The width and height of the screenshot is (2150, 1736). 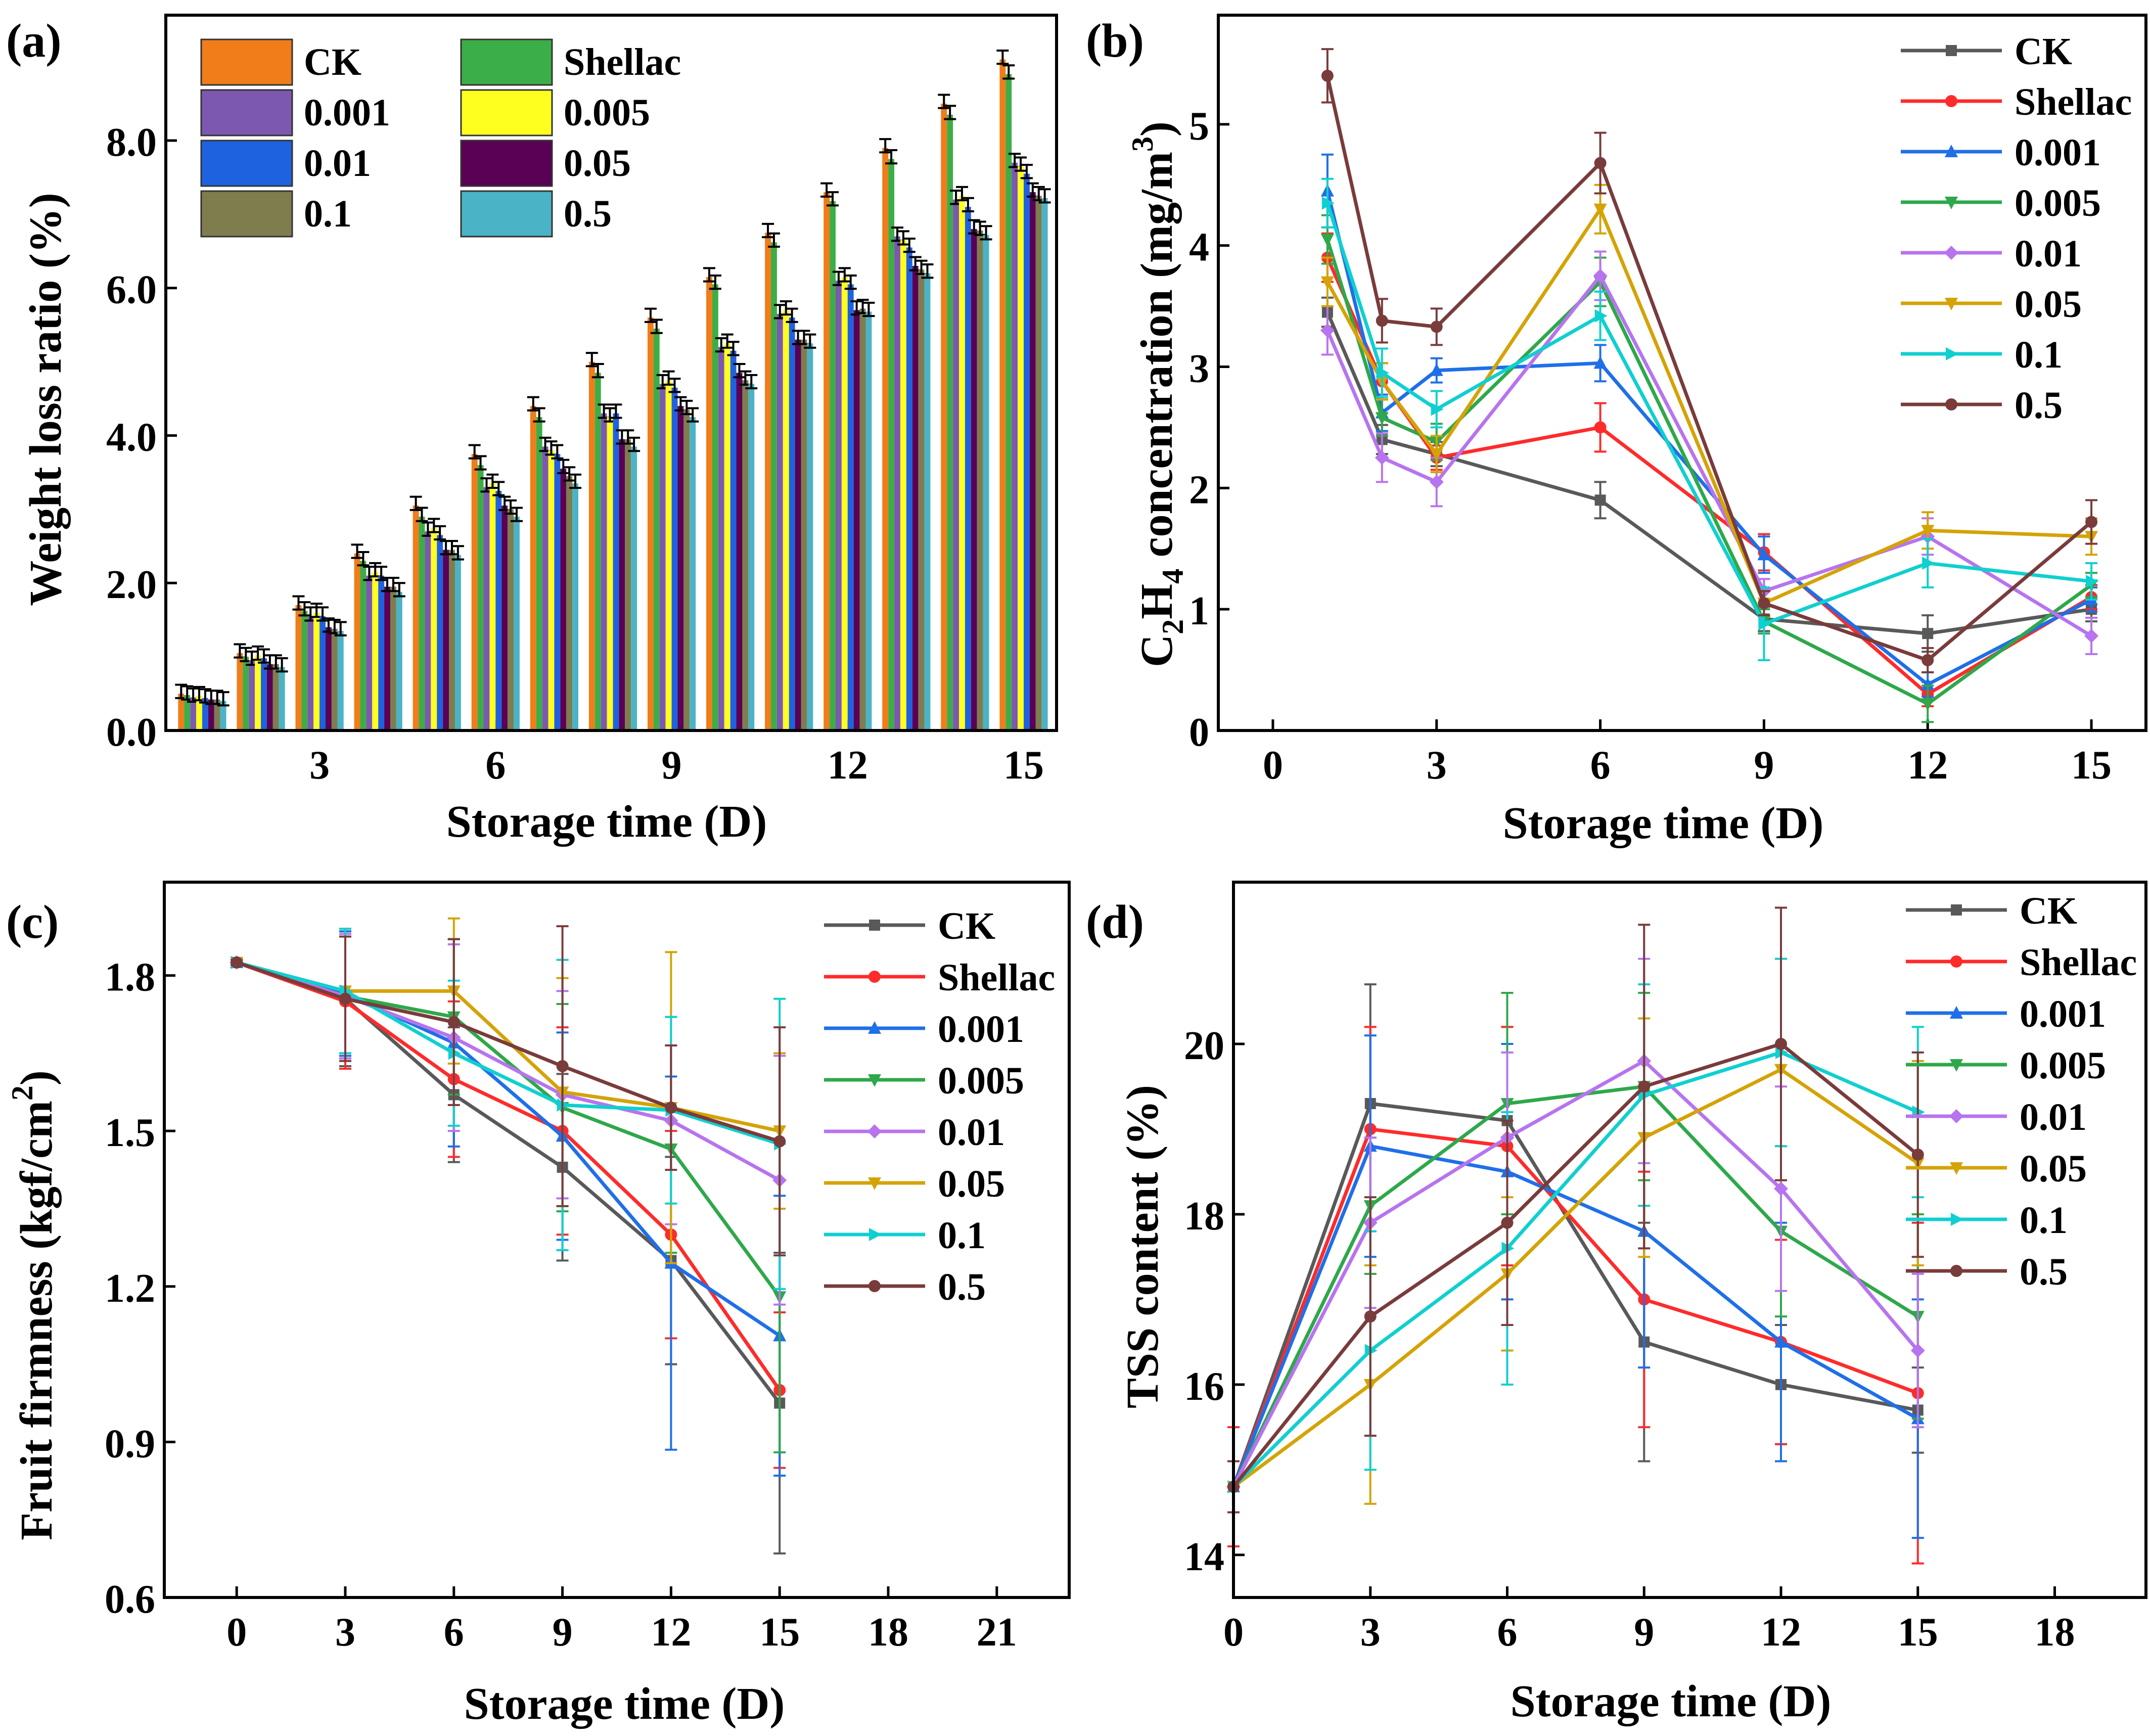 What do you see at coordinates (1199, 733) in the screenshot?
I see `panel-b-ytick-label: 0` at bounding box center [1199, 733].